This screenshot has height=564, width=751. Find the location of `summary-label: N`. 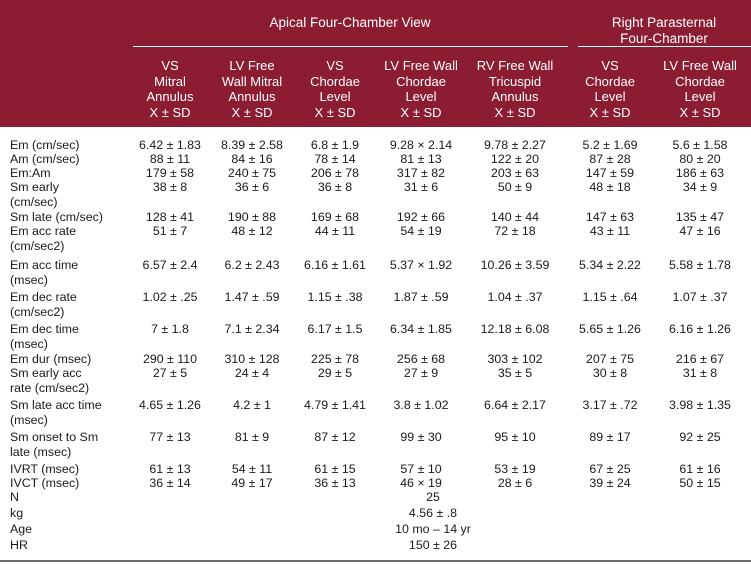

summary-label: N is located at coordinates (14, 497).